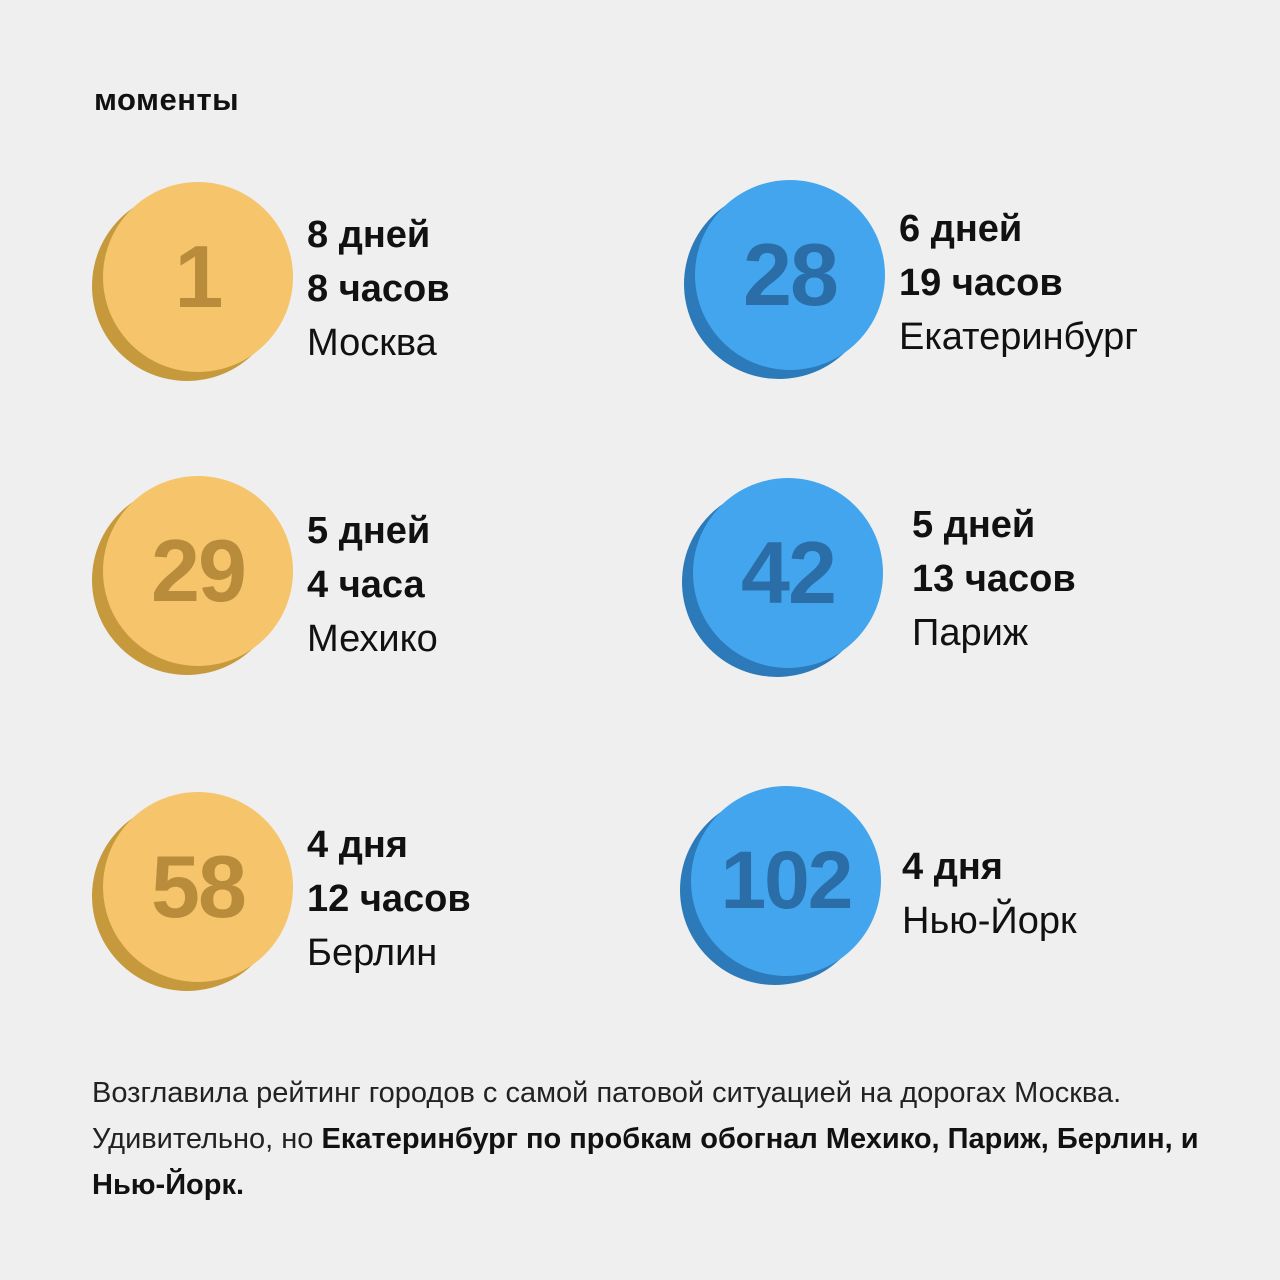  I want to click on ranking-card-new-york: 102 4 дня Нью-Йорк, so click(960, 891).